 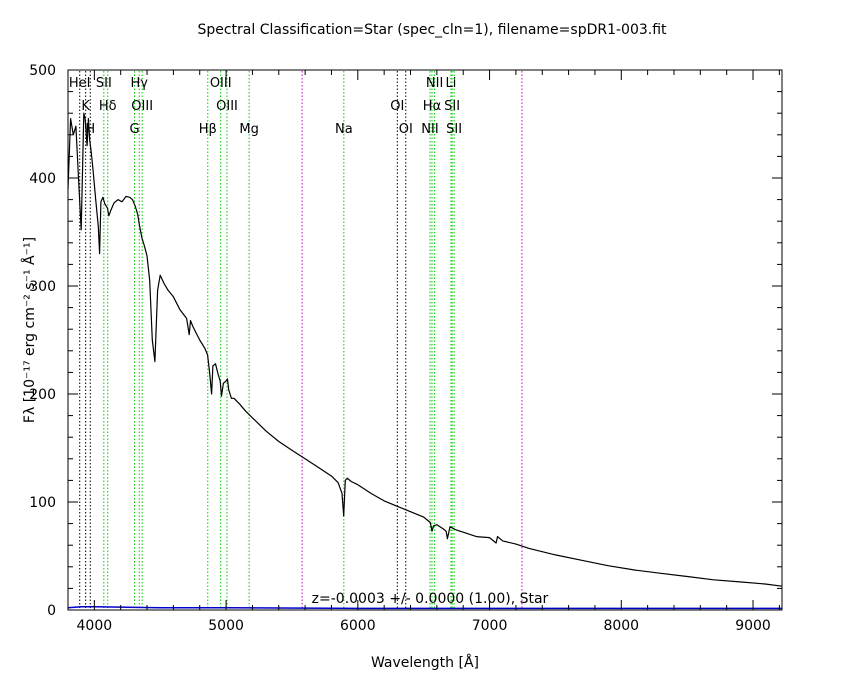 I want to click on line-label-2: H, so click(x=90, y=129).